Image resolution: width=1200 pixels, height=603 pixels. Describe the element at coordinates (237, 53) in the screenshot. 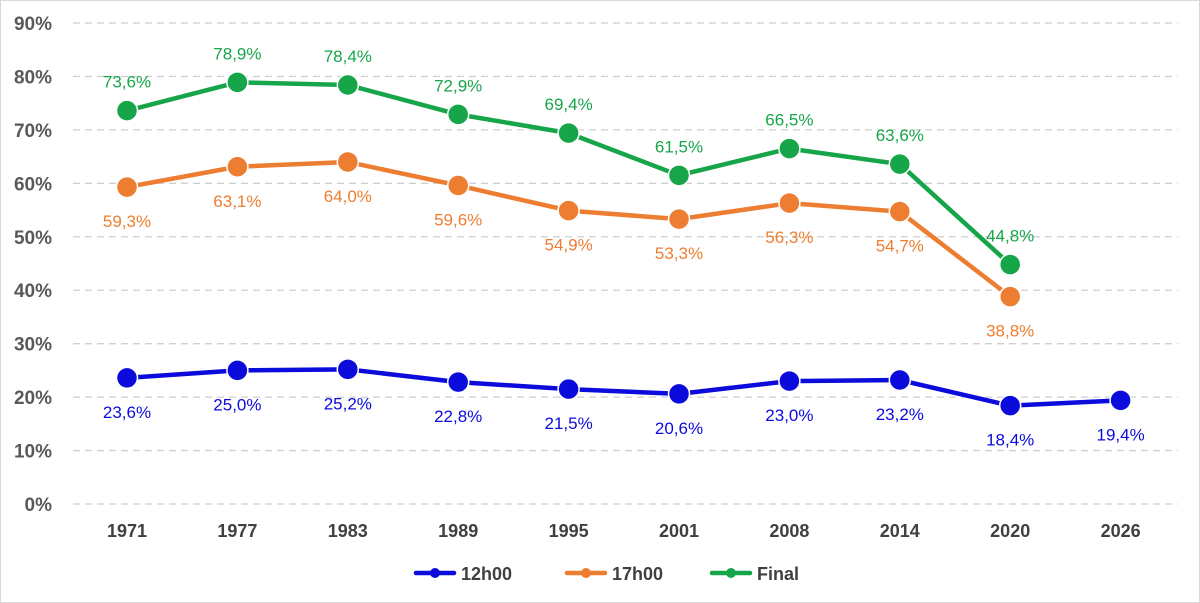

I see `data-label-final: 78,9%` at that location.